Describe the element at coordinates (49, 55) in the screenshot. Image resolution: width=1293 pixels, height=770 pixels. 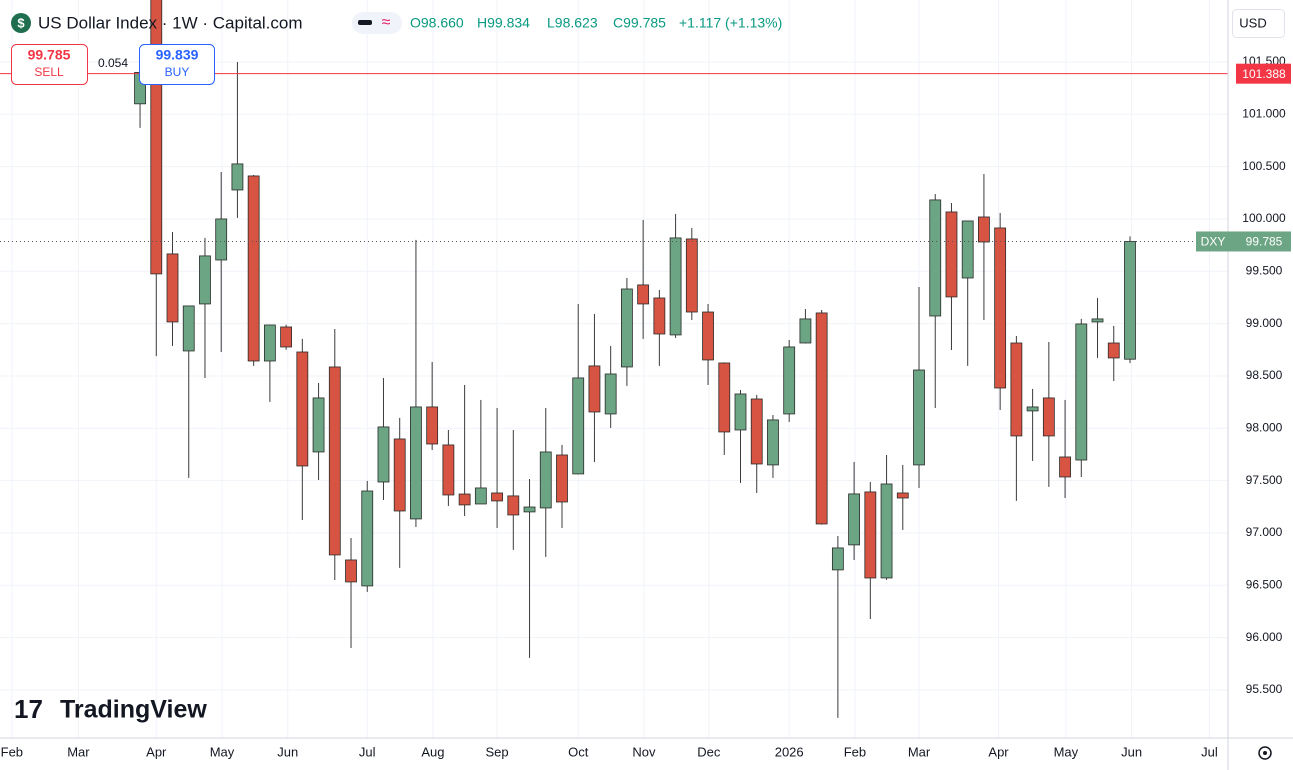
I see `sell-price: 99.785` at that location.